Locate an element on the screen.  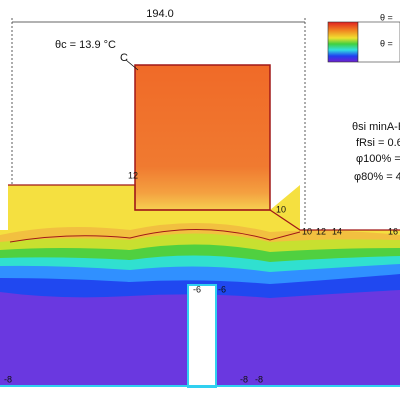
annotation: C is located at coordinates (124, 58).